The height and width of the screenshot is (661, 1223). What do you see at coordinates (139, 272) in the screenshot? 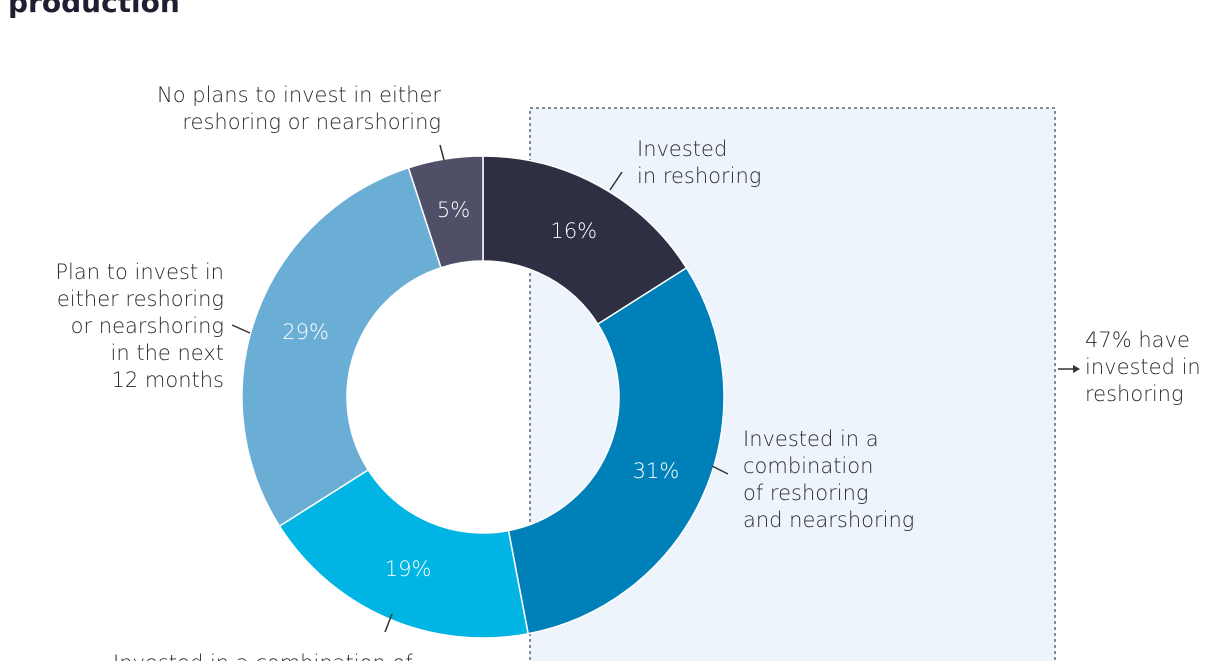
I see `segment-label: Plan to invest in` at bounding box center [139, 272].